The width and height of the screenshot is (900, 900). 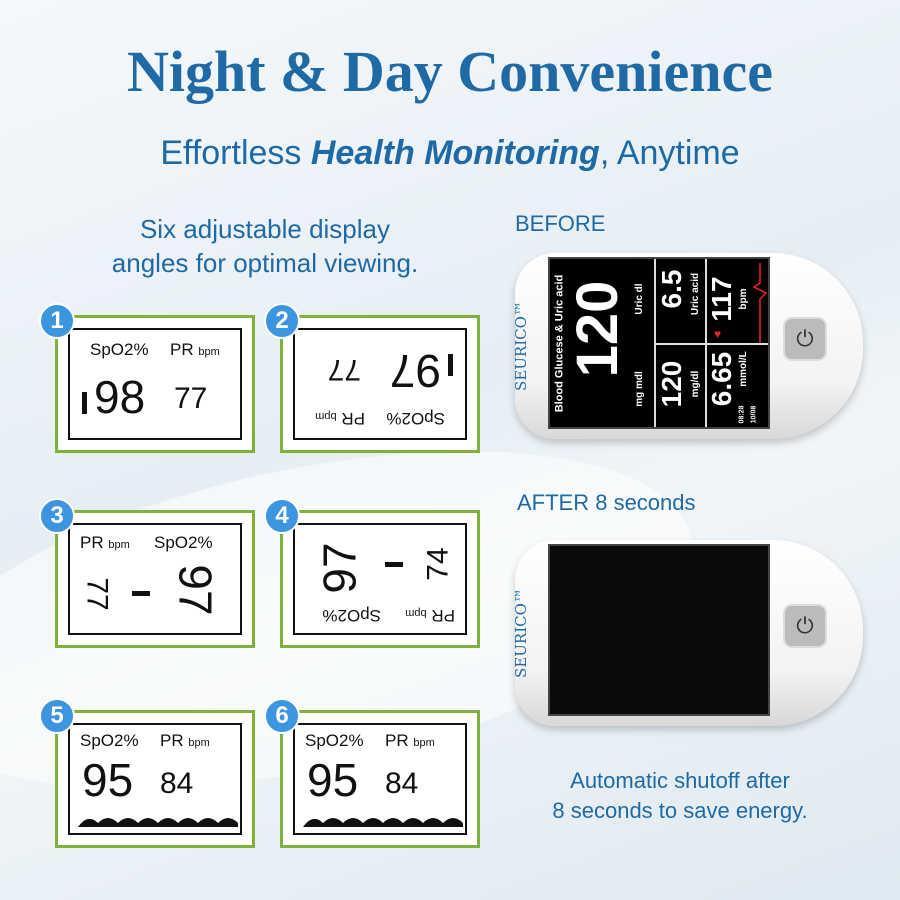 I want to click on angle-number-badge: 6, so click(x=282, y=716).